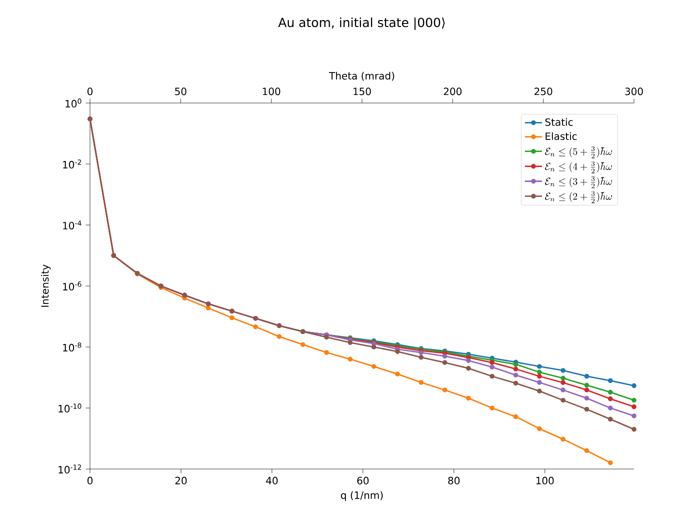 The image size is (675, 517). What do you see at coordinates (361, 23) in the screenshot?
I see `chart-title: Au atom, initial state |000⟩` at bounding box center [361, 23].